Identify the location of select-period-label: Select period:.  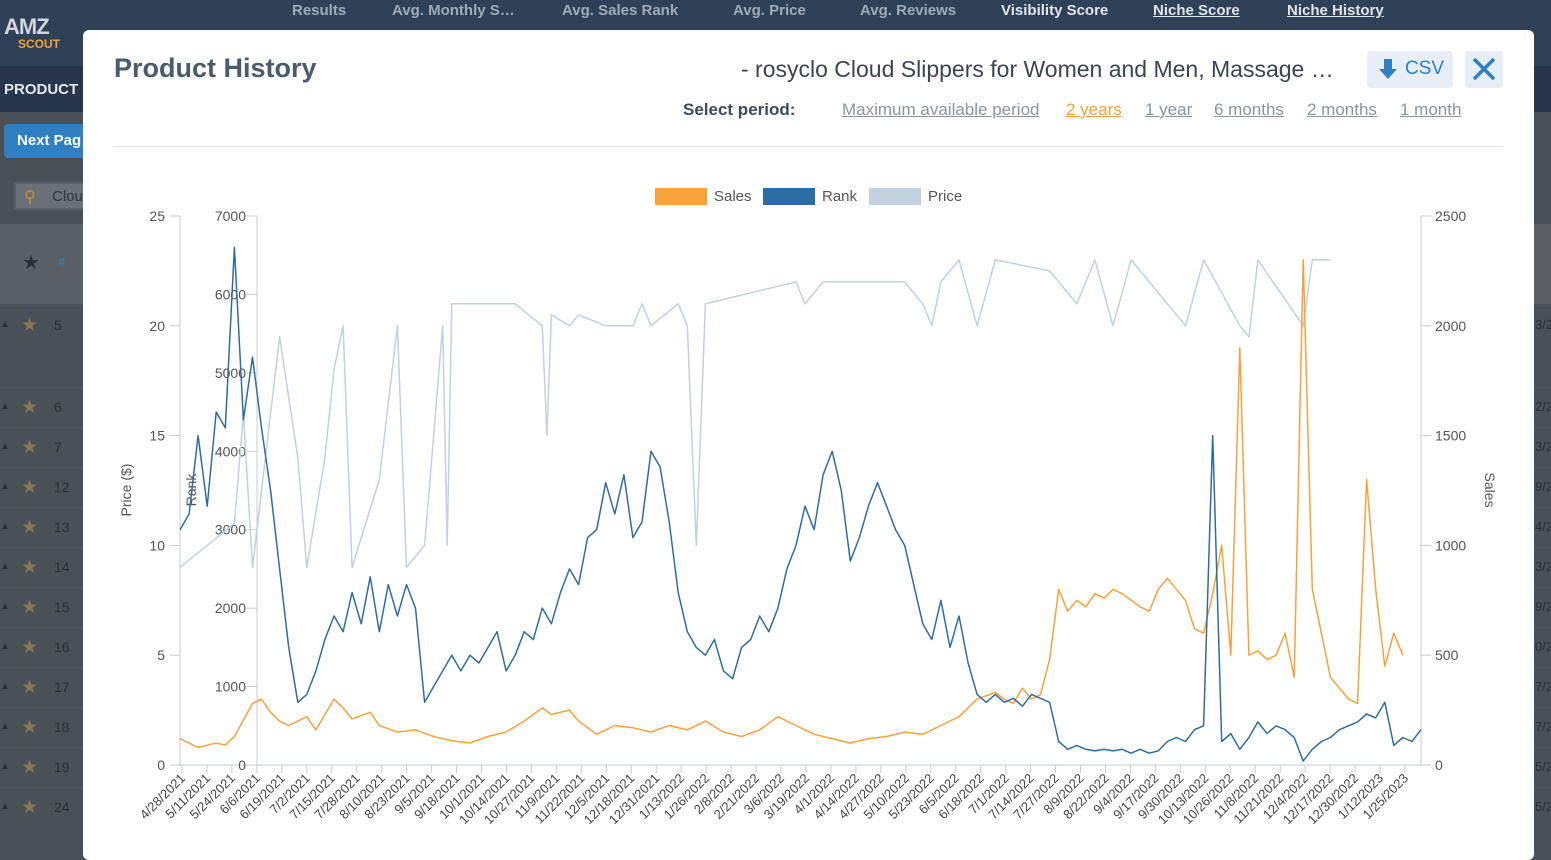
(739, 109).